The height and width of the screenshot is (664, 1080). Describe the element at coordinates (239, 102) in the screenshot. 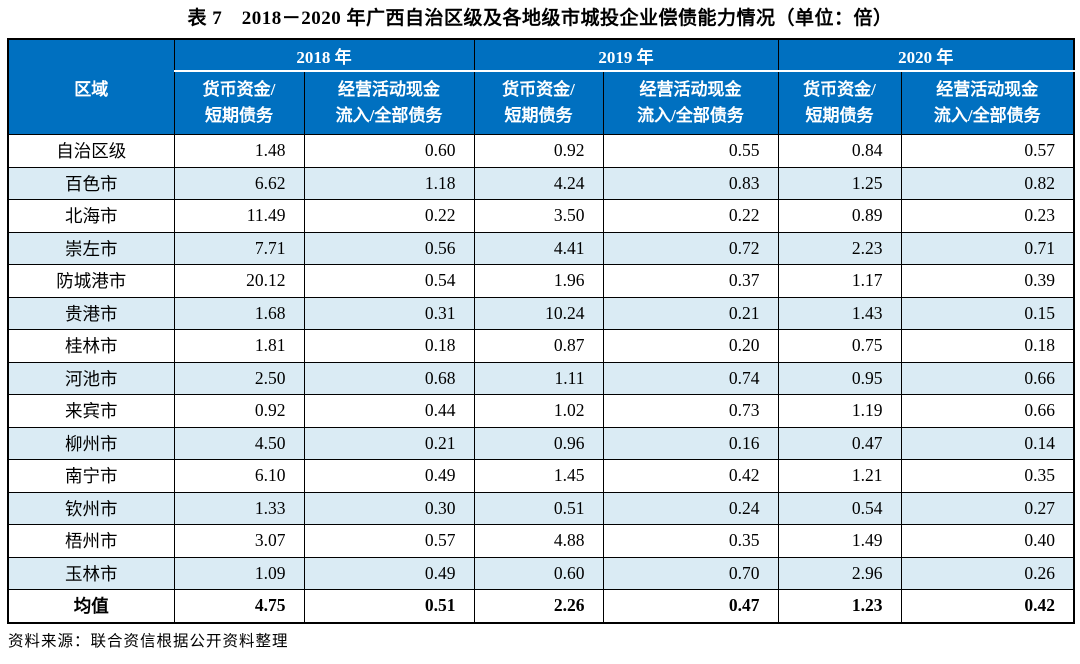

I see `column-header-2018-cash-to-short-debt: 货币资金/ 短期债务` at that location.